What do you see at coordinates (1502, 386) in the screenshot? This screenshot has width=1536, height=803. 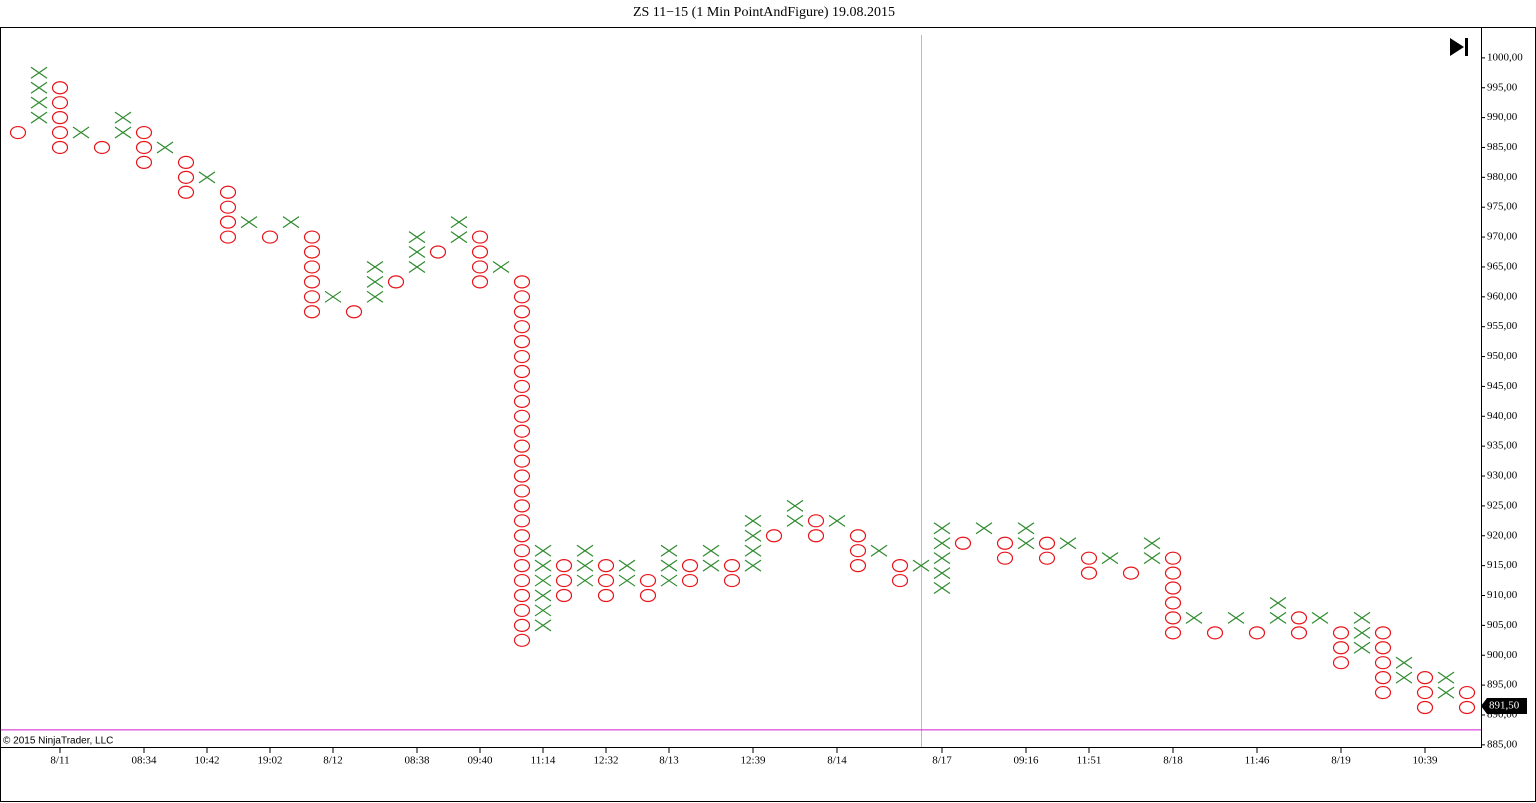 I see `y-tick-label: 945,00` at bounding box center [1502, 386].